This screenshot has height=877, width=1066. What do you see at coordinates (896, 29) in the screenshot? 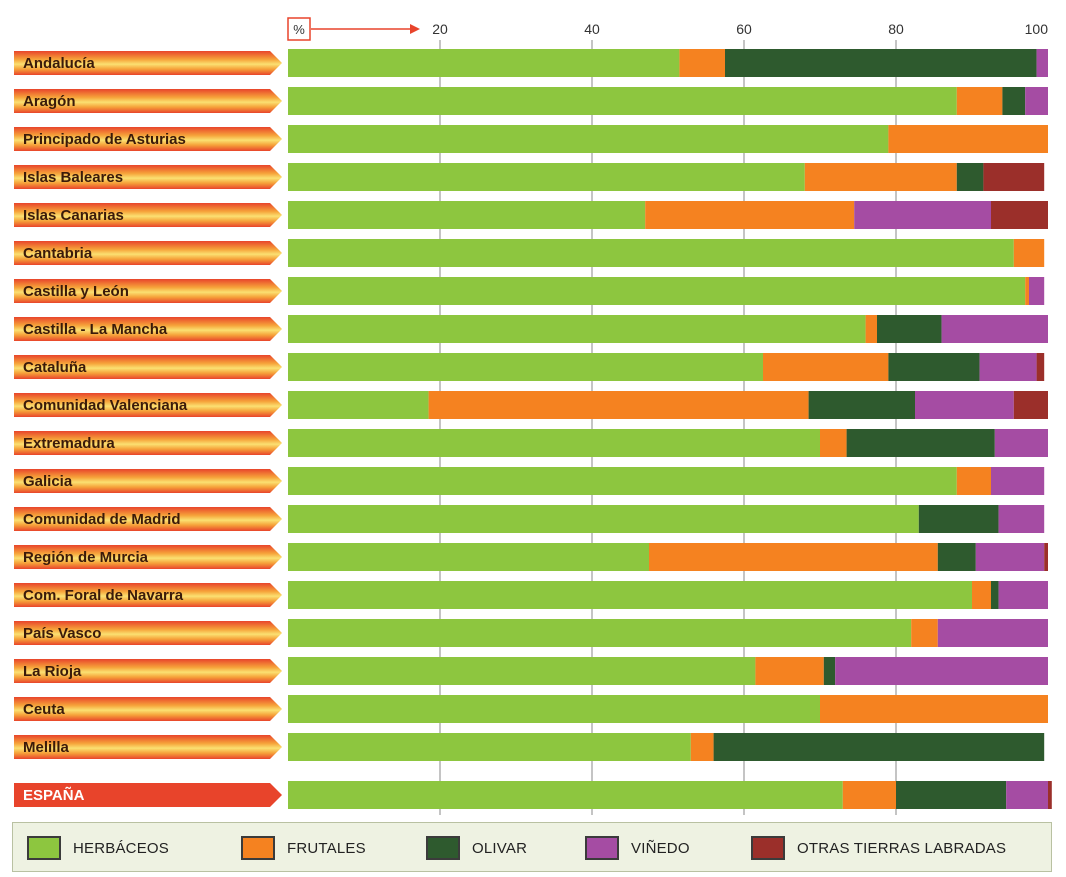
I see `x-tick-label: 80` at bounding box center [896, 29].